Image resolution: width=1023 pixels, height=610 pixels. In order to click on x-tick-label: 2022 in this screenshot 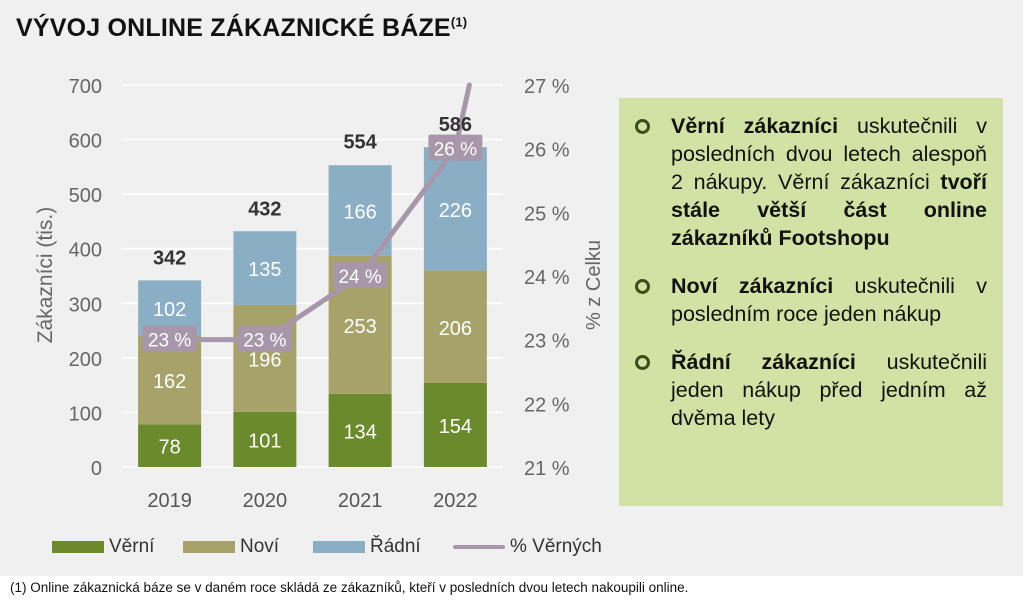, I will do `click(455, 501)`.